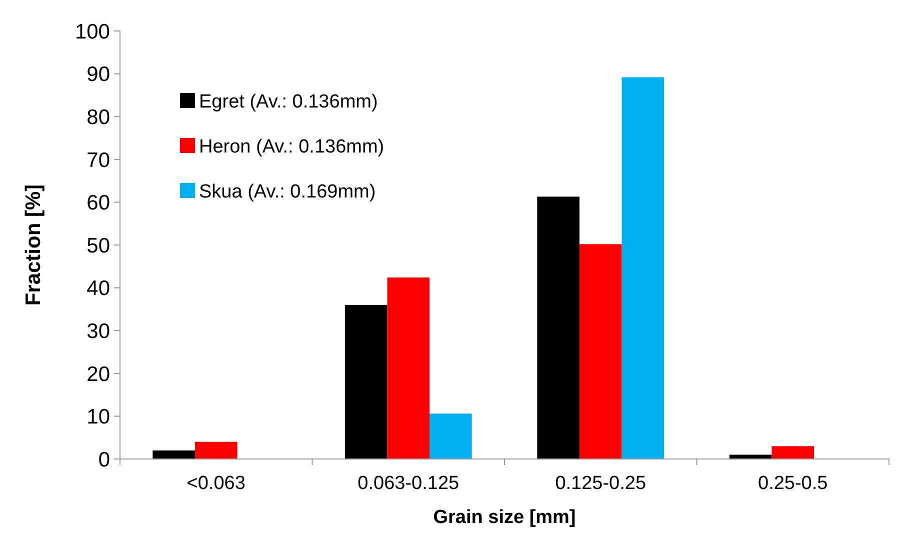 The height and width of the screenshot is (539, 901). I want to click on legend-label: Skua (Av.: 0.169mm), so click(287, 192).